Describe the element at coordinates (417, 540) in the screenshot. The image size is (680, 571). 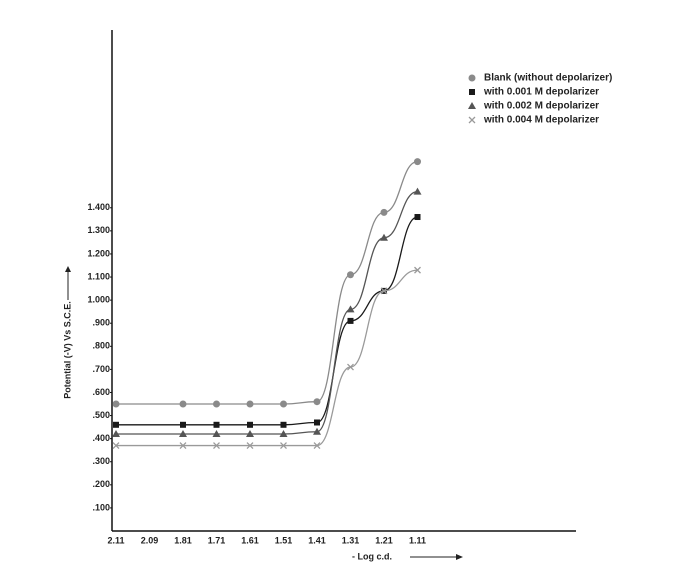
I see `x-tick-label: 1.11` at that location.